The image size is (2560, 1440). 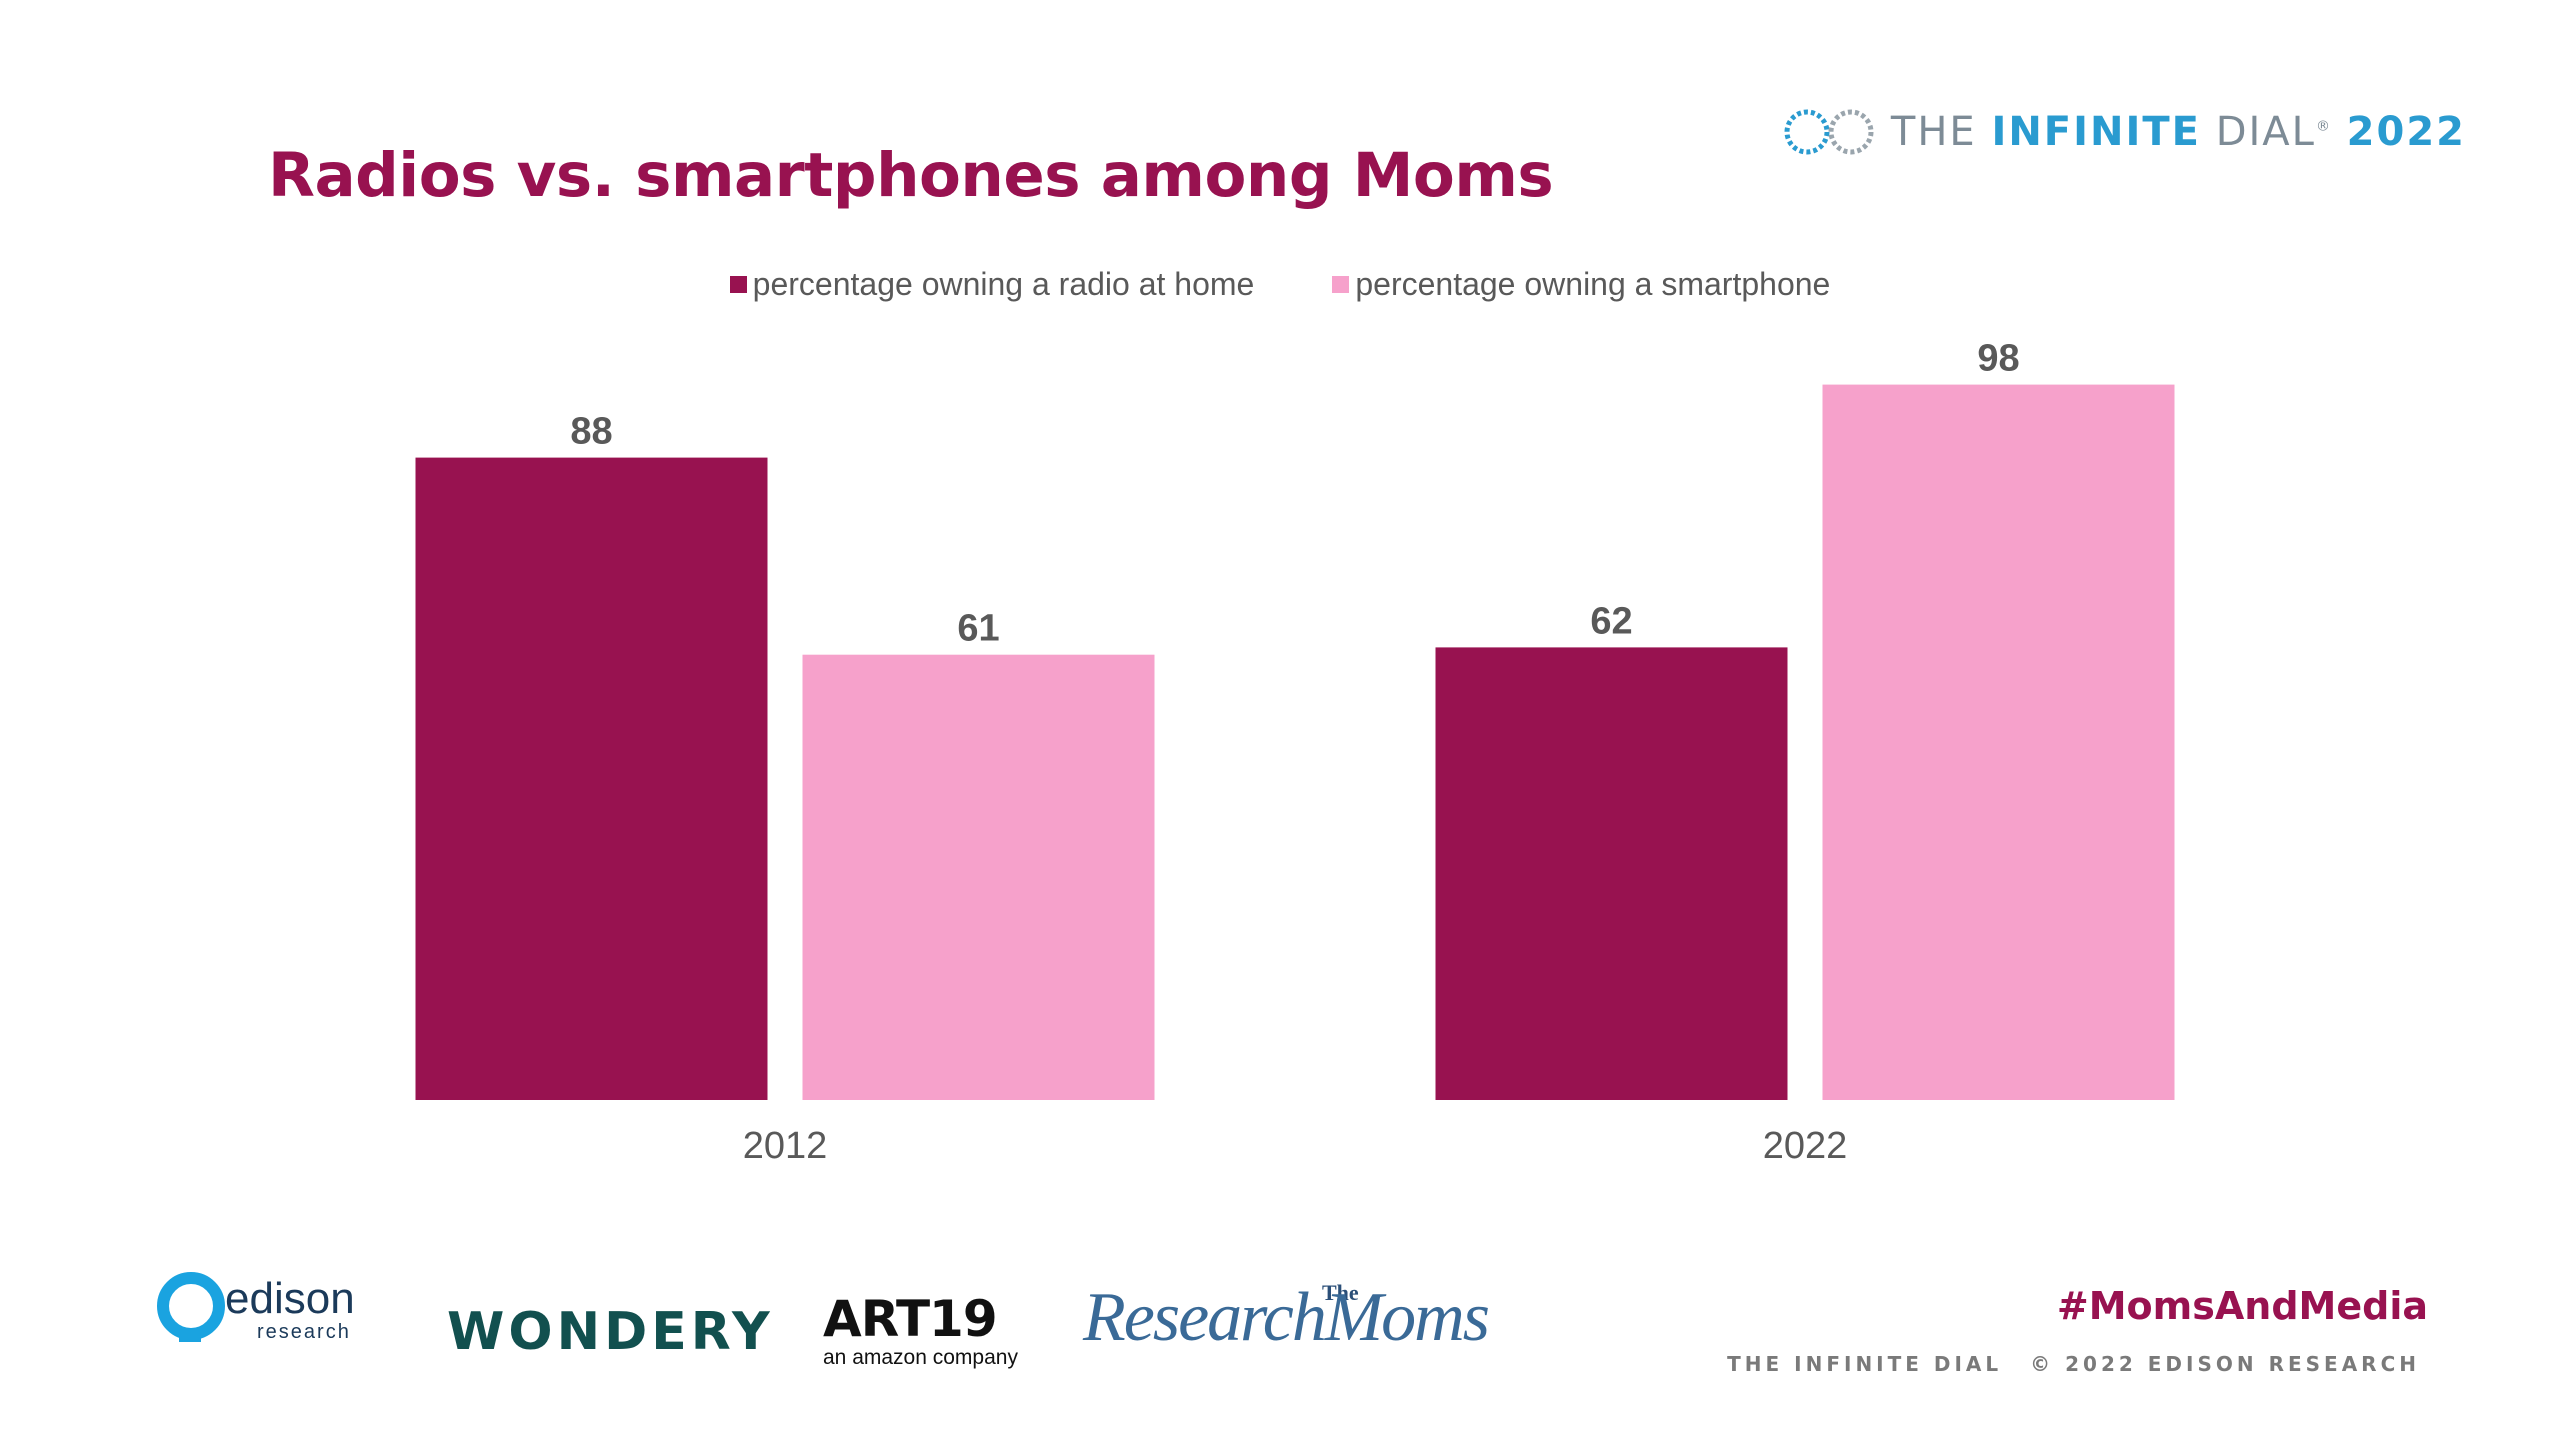 I want to click on registered-mark: ®, so click(x=2323, y=126).